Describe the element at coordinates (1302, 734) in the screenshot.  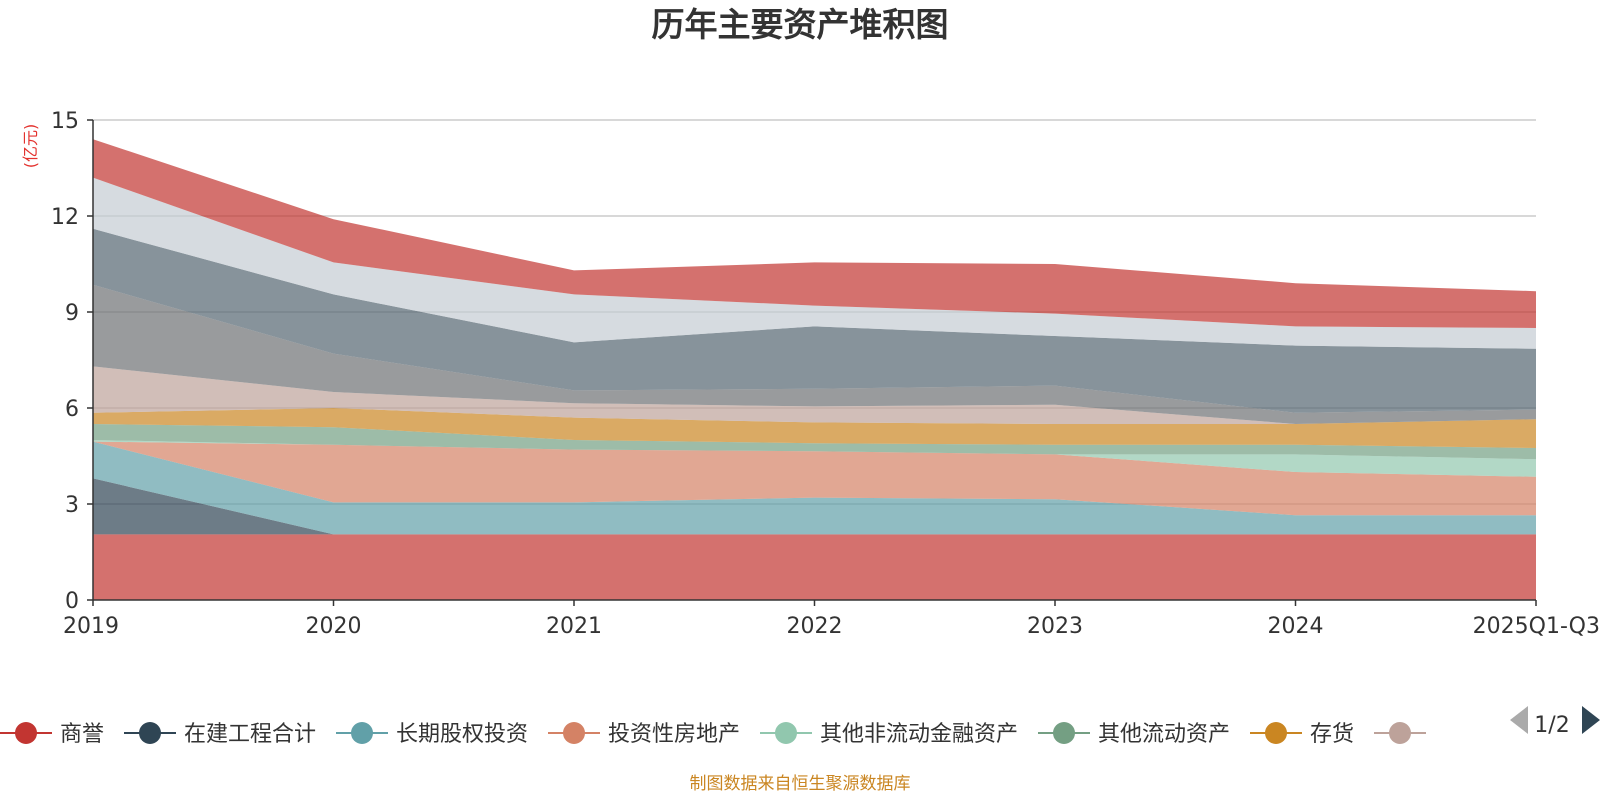
I see `legend-item: 存货` at that location.